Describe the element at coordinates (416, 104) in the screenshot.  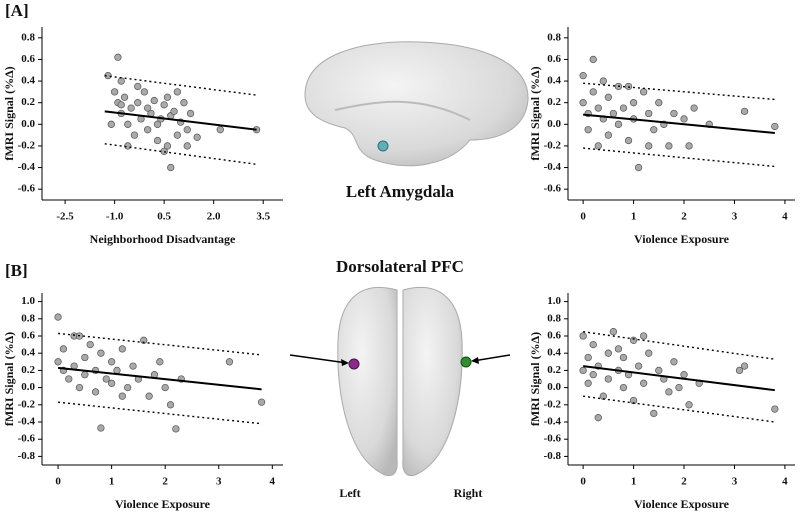
I see `brain-lateral` at that location.